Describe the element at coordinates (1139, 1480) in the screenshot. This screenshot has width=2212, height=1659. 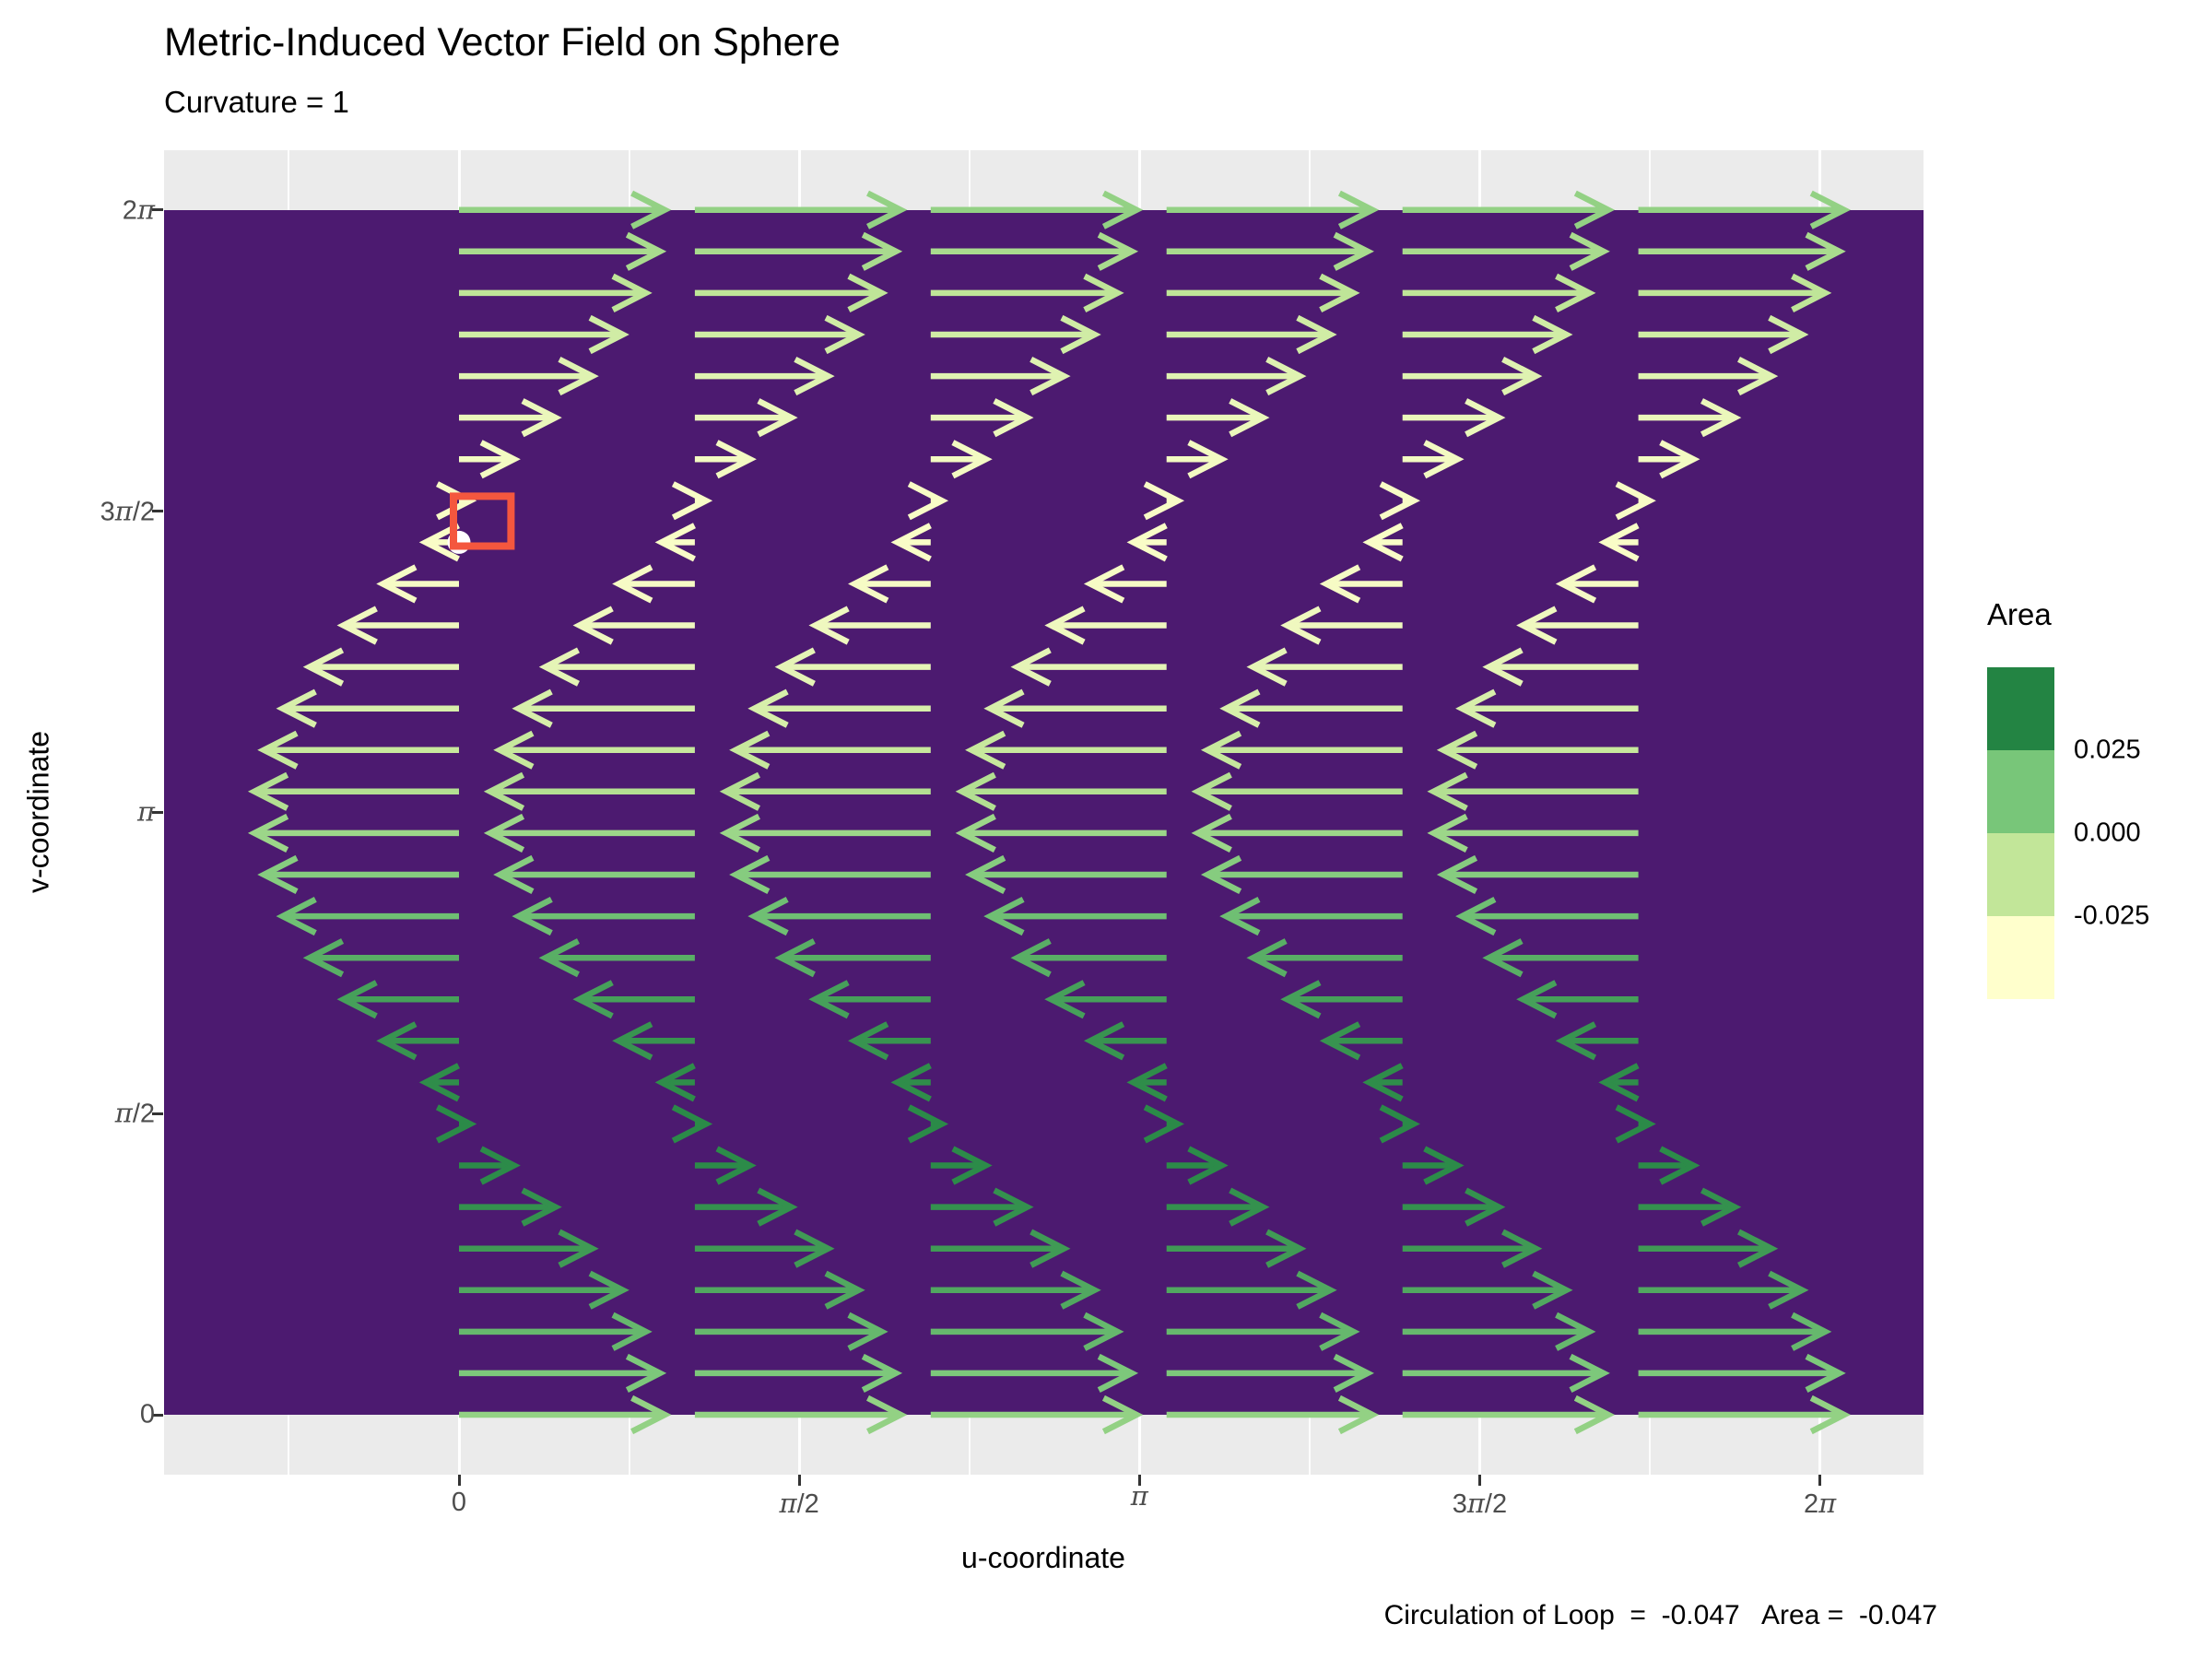
I see `x-tick-mark` at that location.